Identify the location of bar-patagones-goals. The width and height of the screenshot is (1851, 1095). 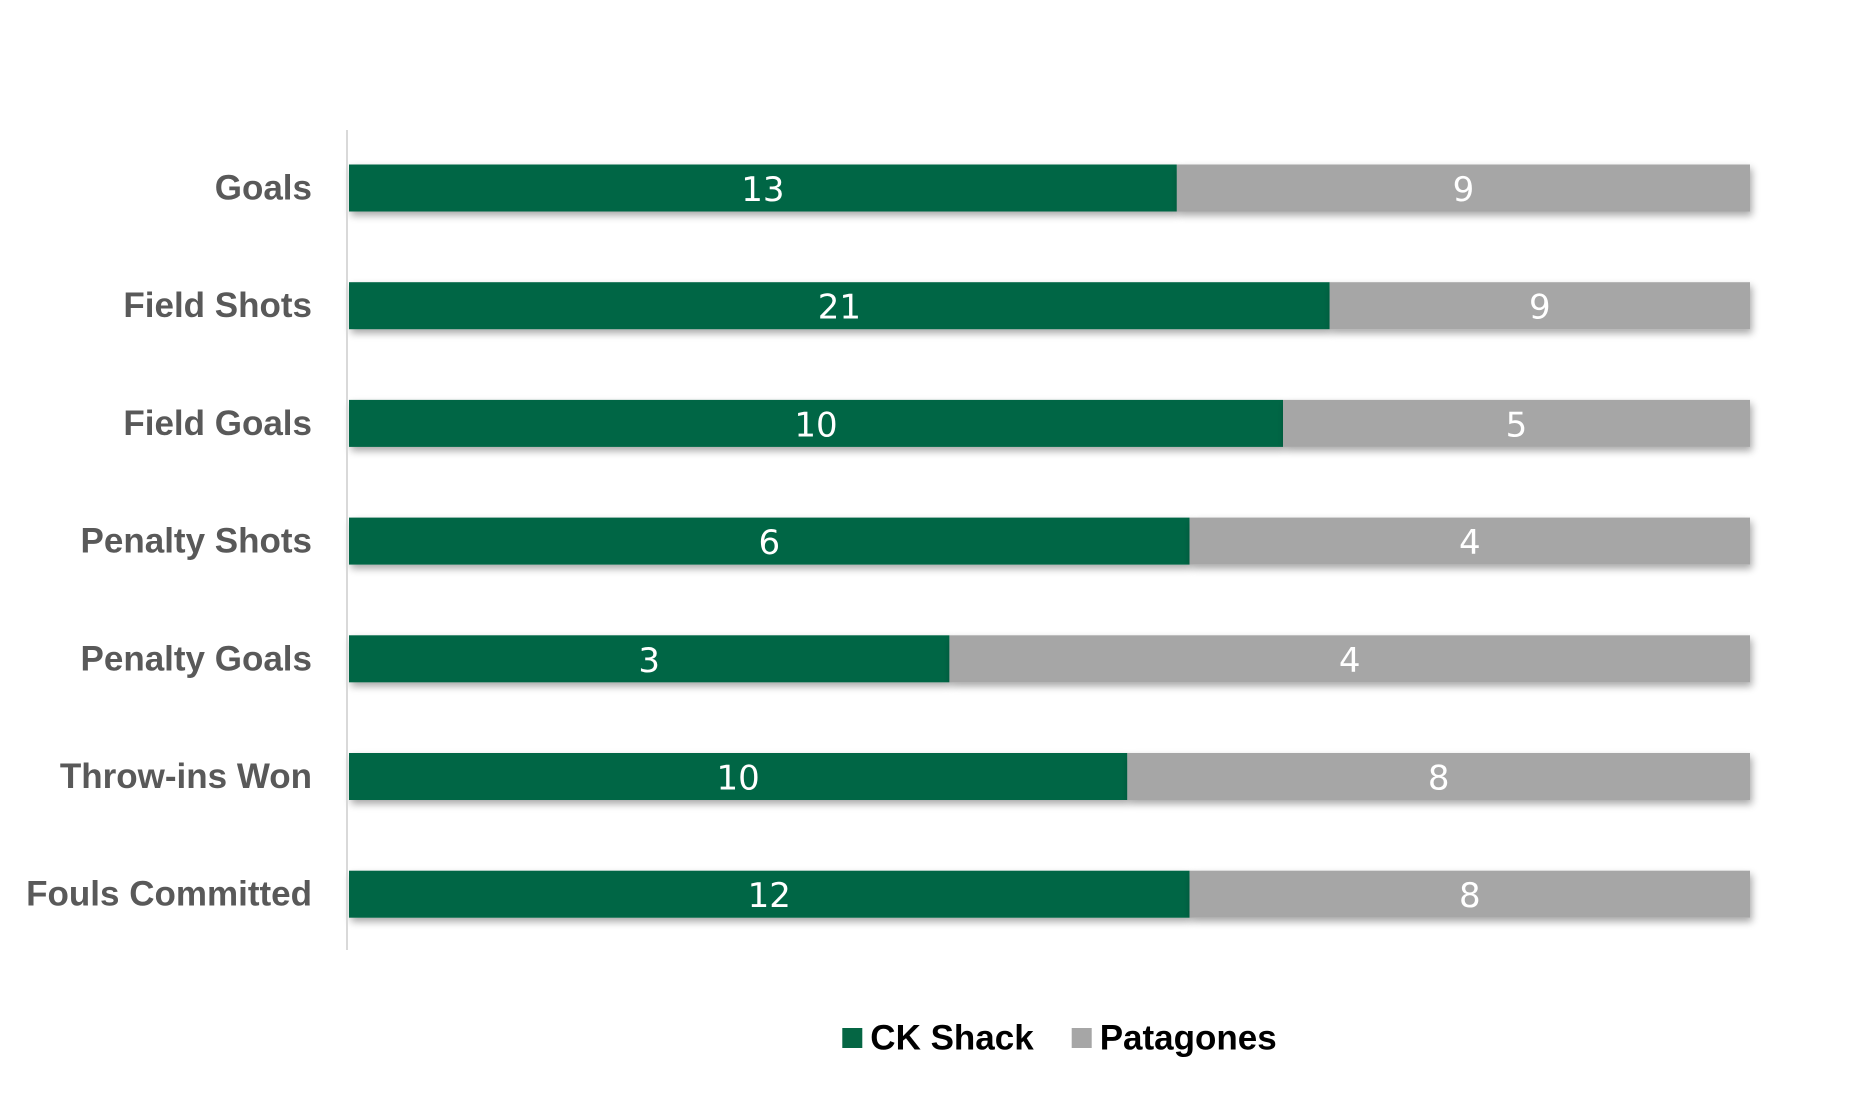
(1463, 188).